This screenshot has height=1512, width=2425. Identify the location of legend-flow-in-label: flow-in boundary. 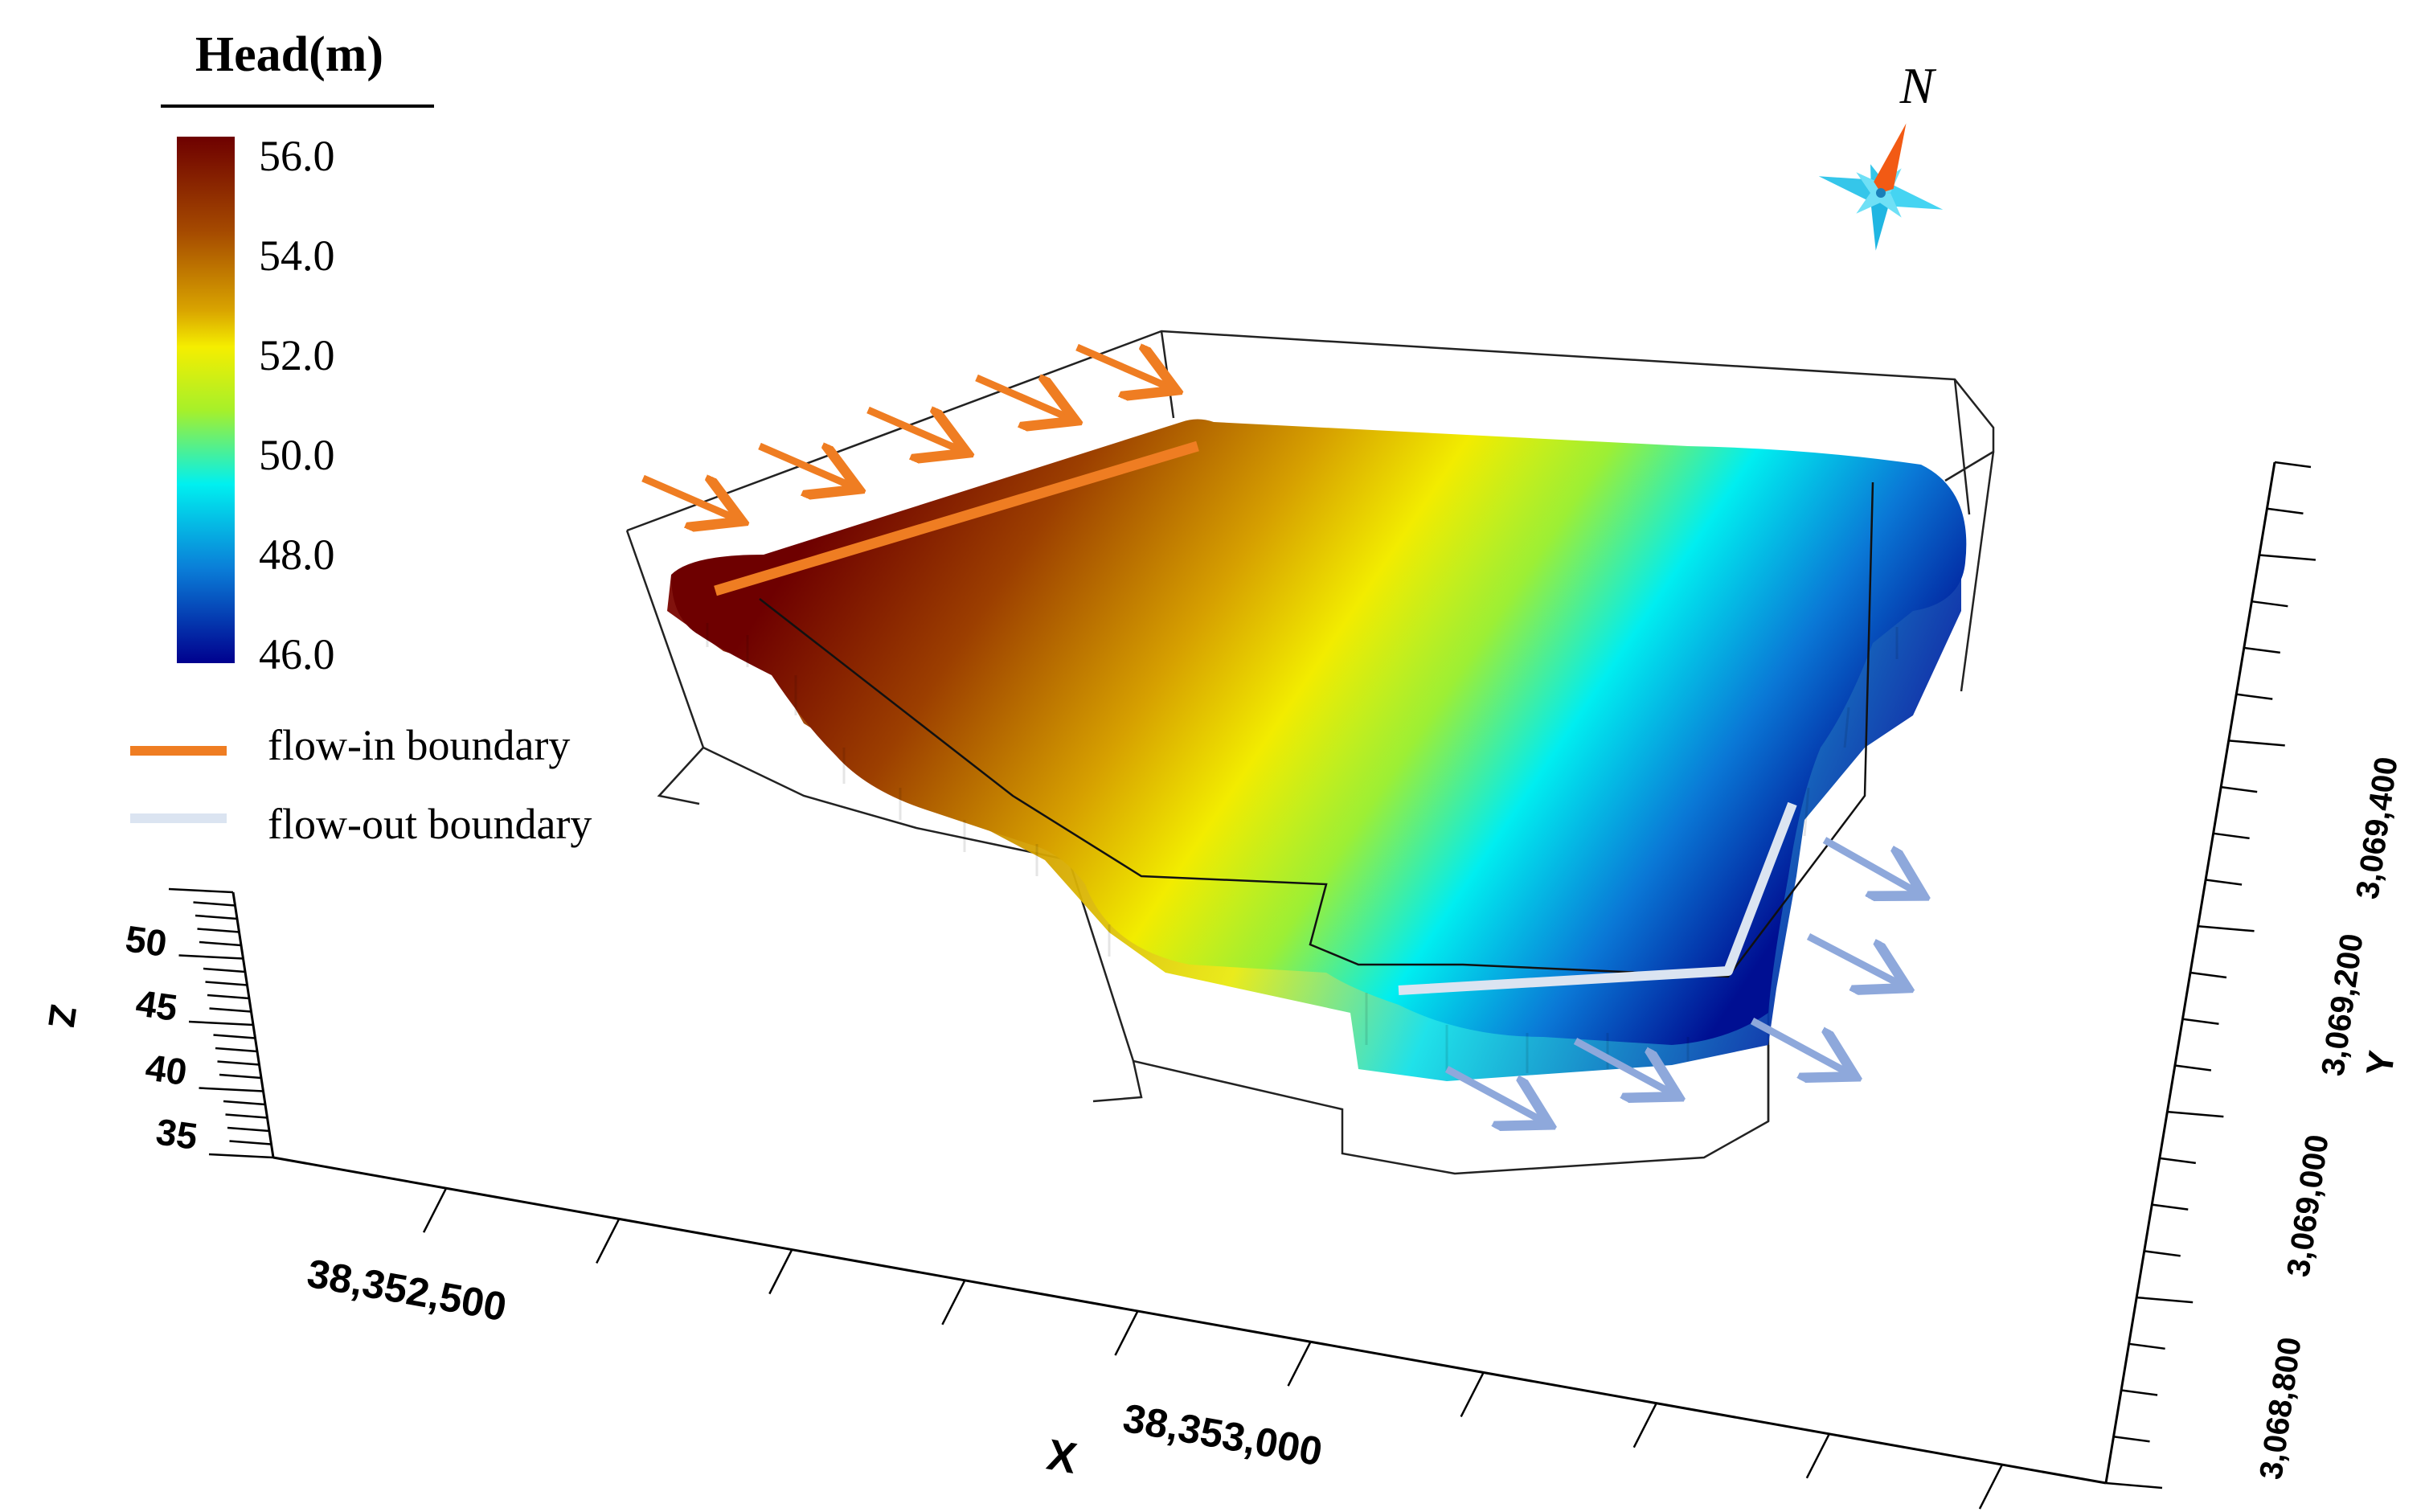
(419, 745).